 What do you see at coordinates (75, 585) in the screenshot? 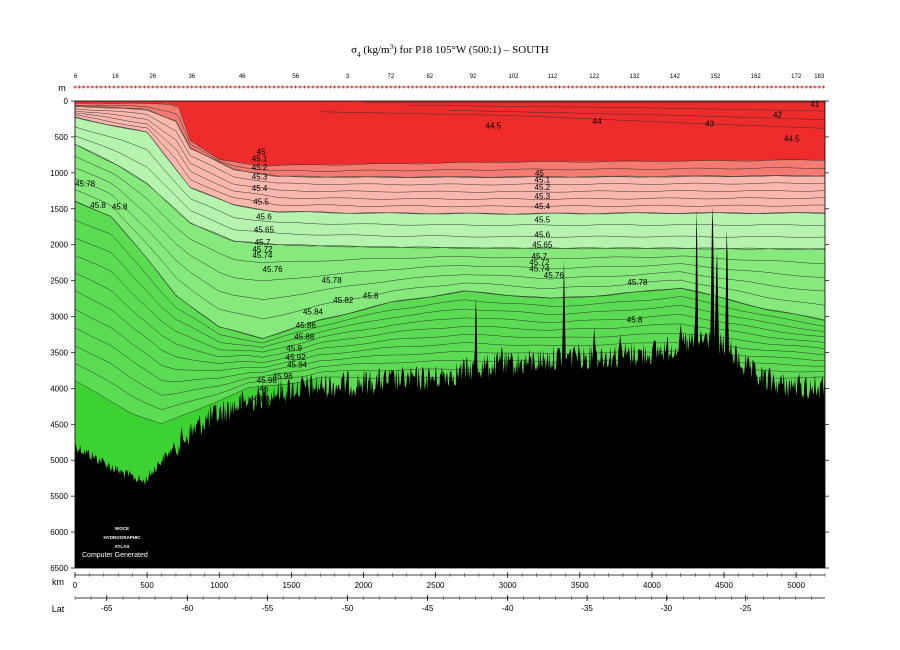
I see `x-tick-label: 0` at bounding box center [75, 585].